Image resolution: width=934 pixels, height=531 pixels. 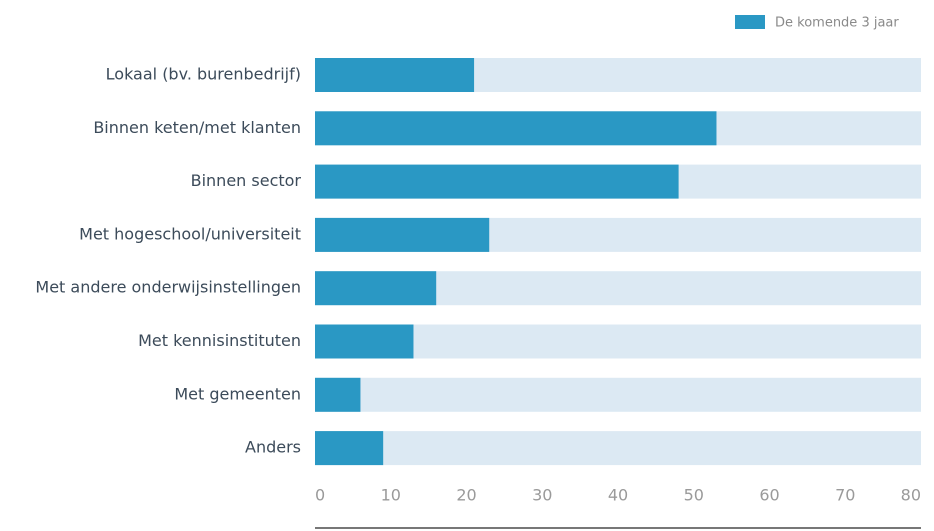 What do you see at coordinates (197, 127) in the screenshot?
I see `category-label: Binnen keten/met klanten` at bounding box center [197, 127].